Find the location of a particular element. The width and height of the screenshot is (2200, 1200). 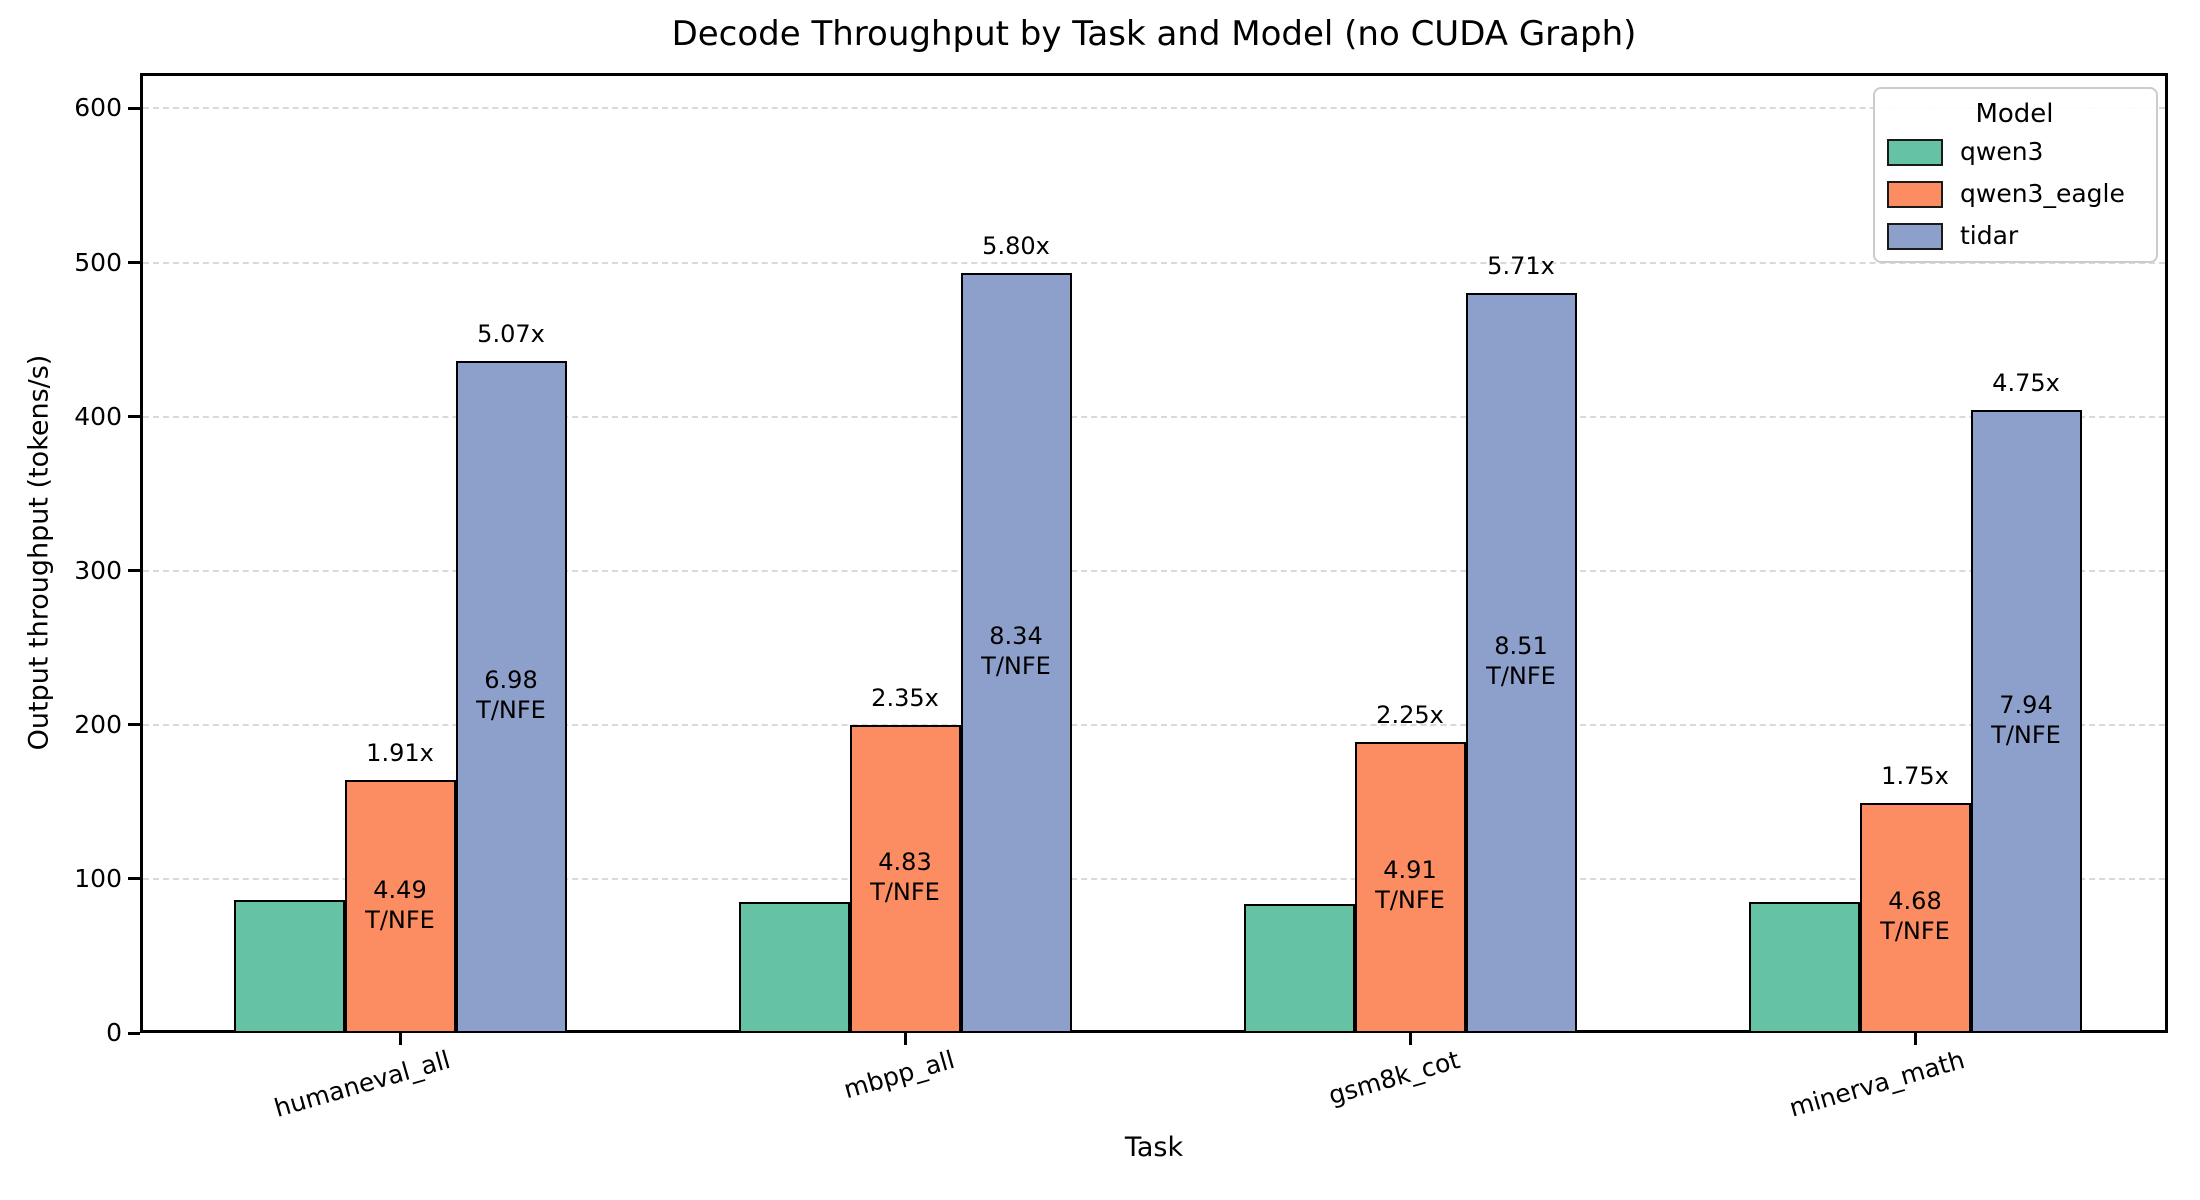

speedup-label-qwen3_eagle-humaneval_all: 1.91x is located at coordinates (400, 753).